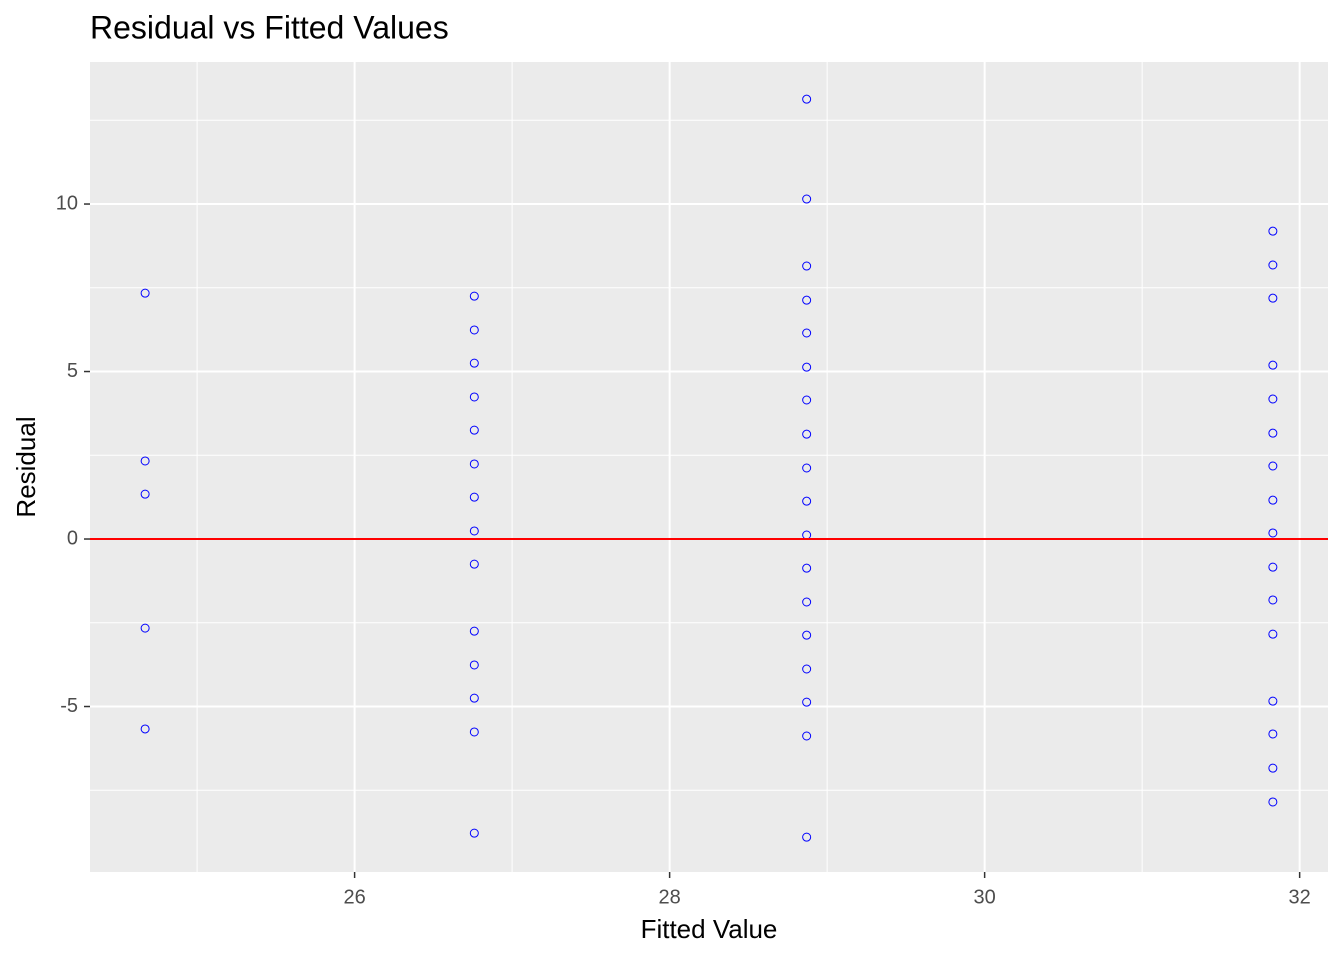  What do you see at coordinates (985, 897) in the screenshot?
I see `x-tick-label: 30` at bounding box center [985, 897].